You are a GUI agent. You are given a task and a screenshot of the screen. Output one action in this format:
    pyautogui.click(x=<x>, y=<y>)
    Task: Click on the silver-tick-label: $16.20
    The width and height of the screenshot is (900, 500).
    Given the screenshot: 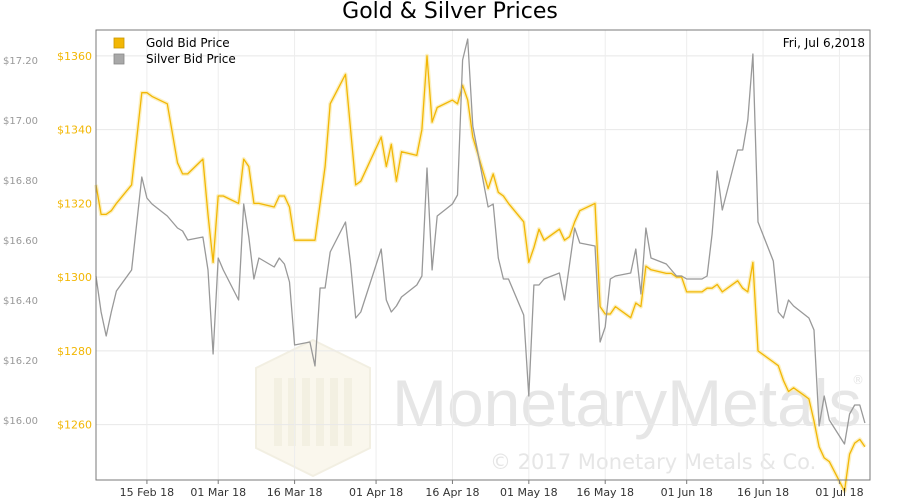 What is the action you would take?
    pyautogui.click(x=20, y=361)
    